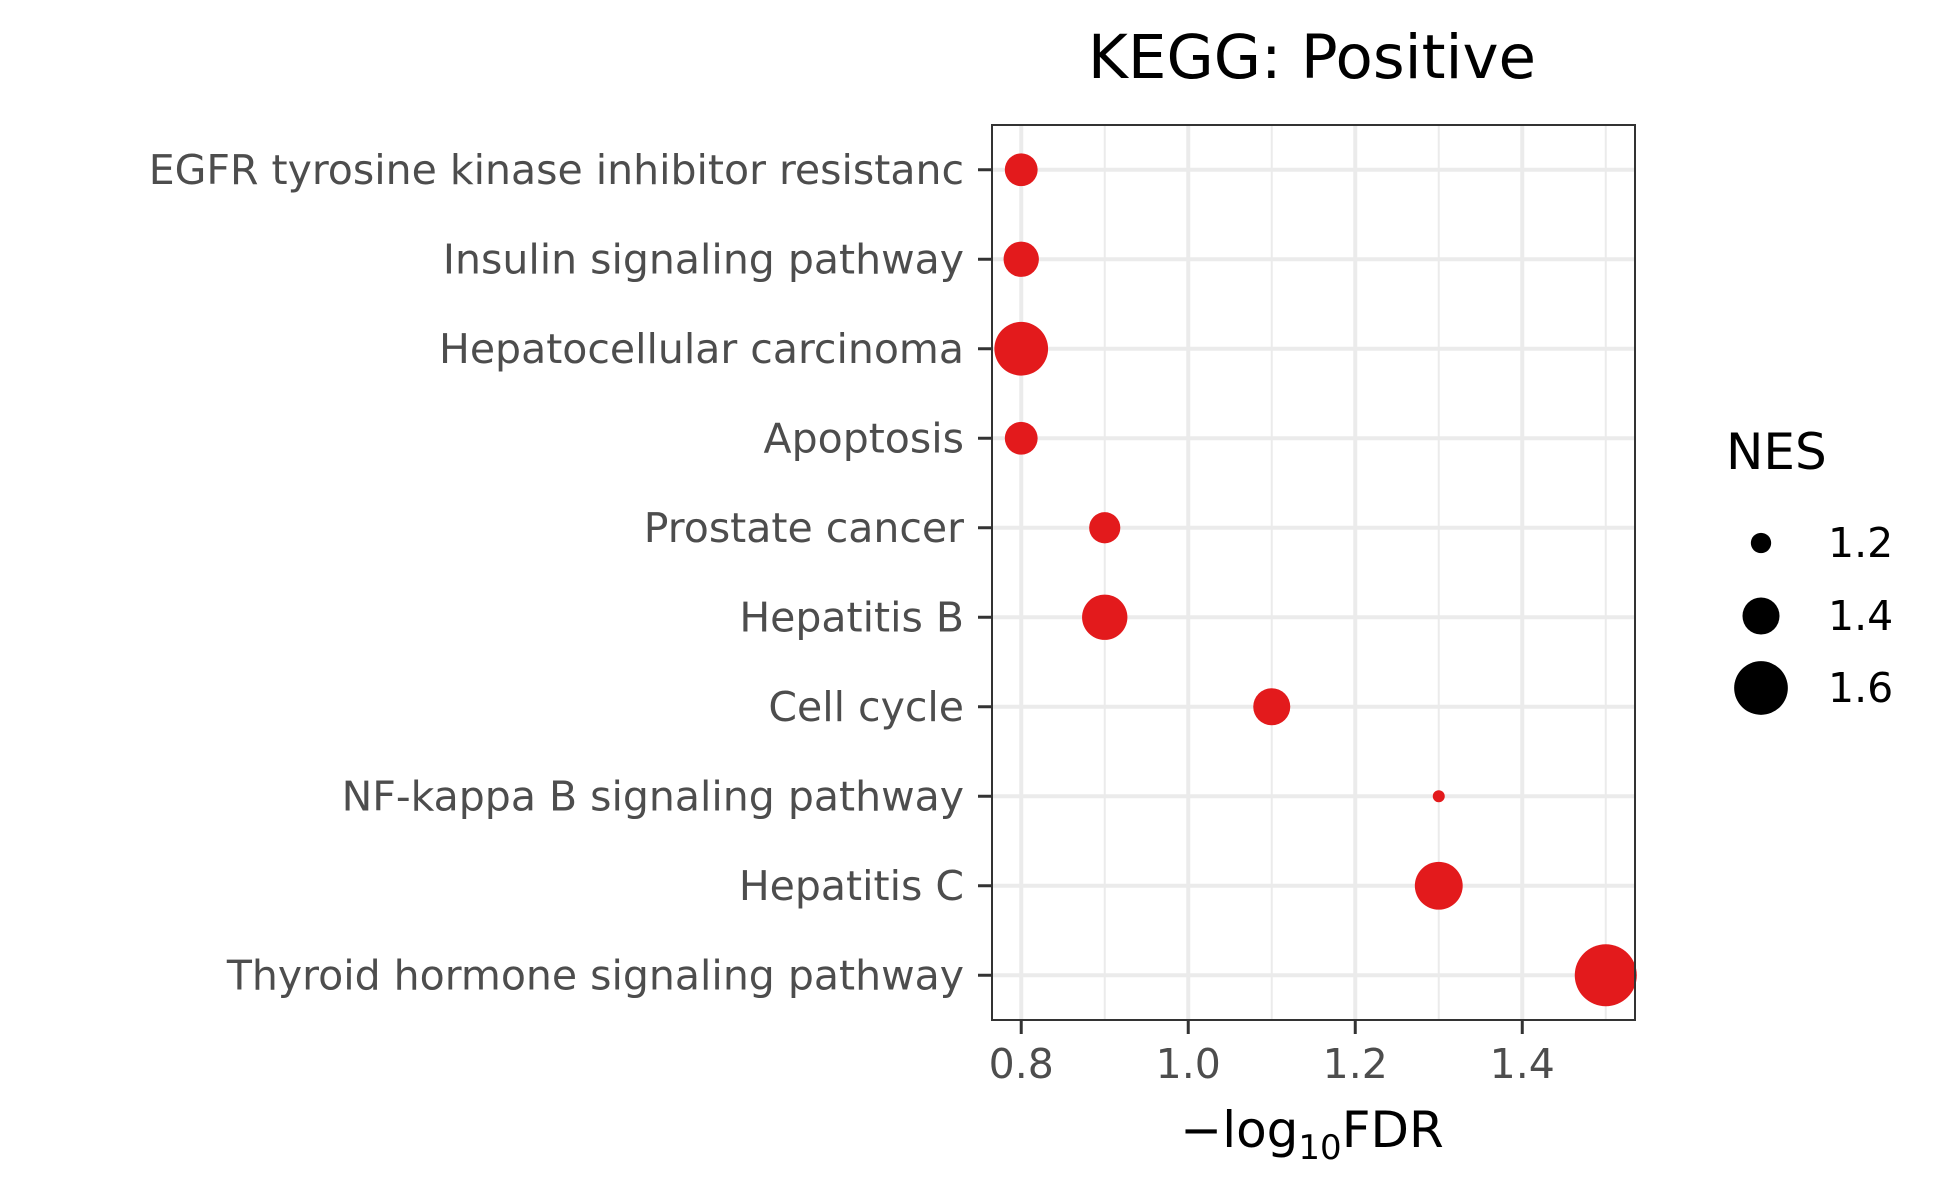  What do you see at coordinates (1809, 569) in the screenshot?
I see `size-legend: NES 1.2 1.4 1.6` at bounding box center [1809, 569].